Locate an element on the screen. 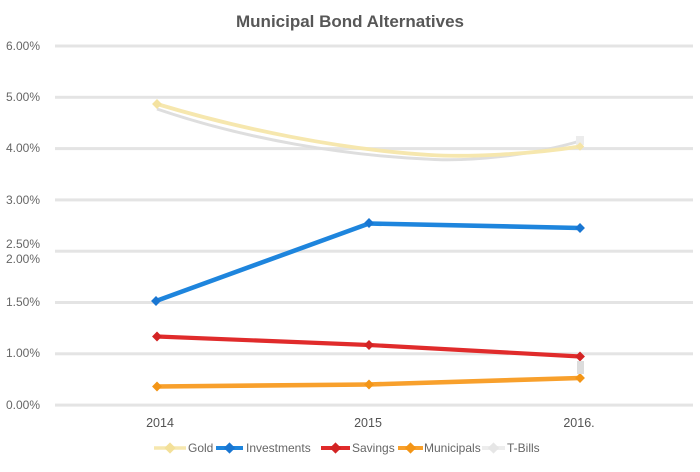  svg-text: 2015 is located at coordinates (368, 423).